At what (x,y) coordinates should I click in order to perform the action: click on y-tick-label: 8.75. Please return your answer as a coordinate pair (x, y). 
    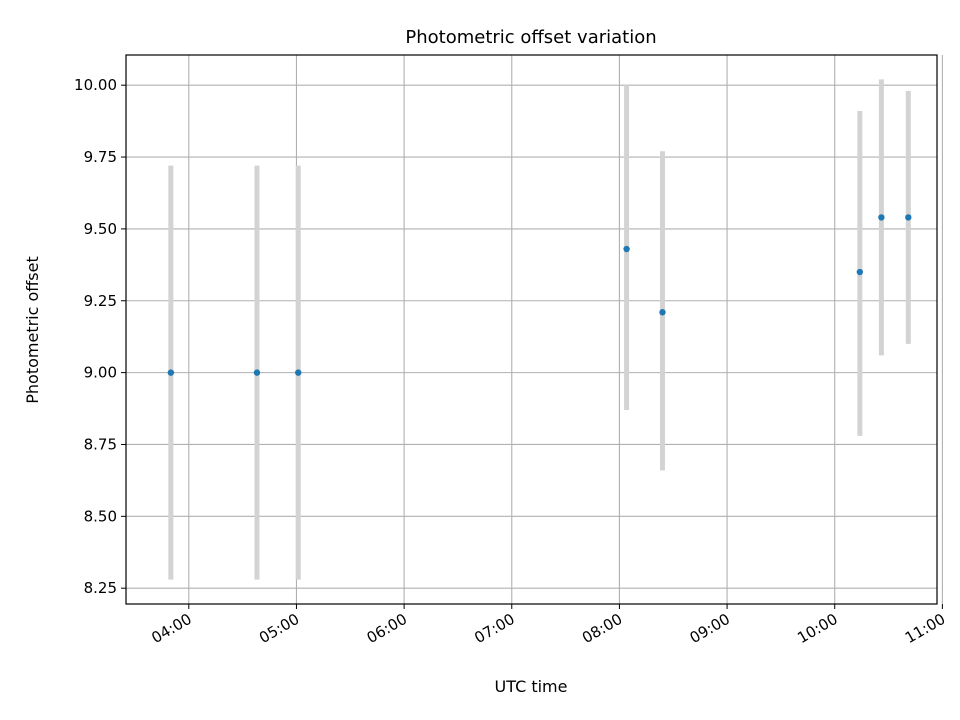
    Looking at the image, I should click on (100, 444).